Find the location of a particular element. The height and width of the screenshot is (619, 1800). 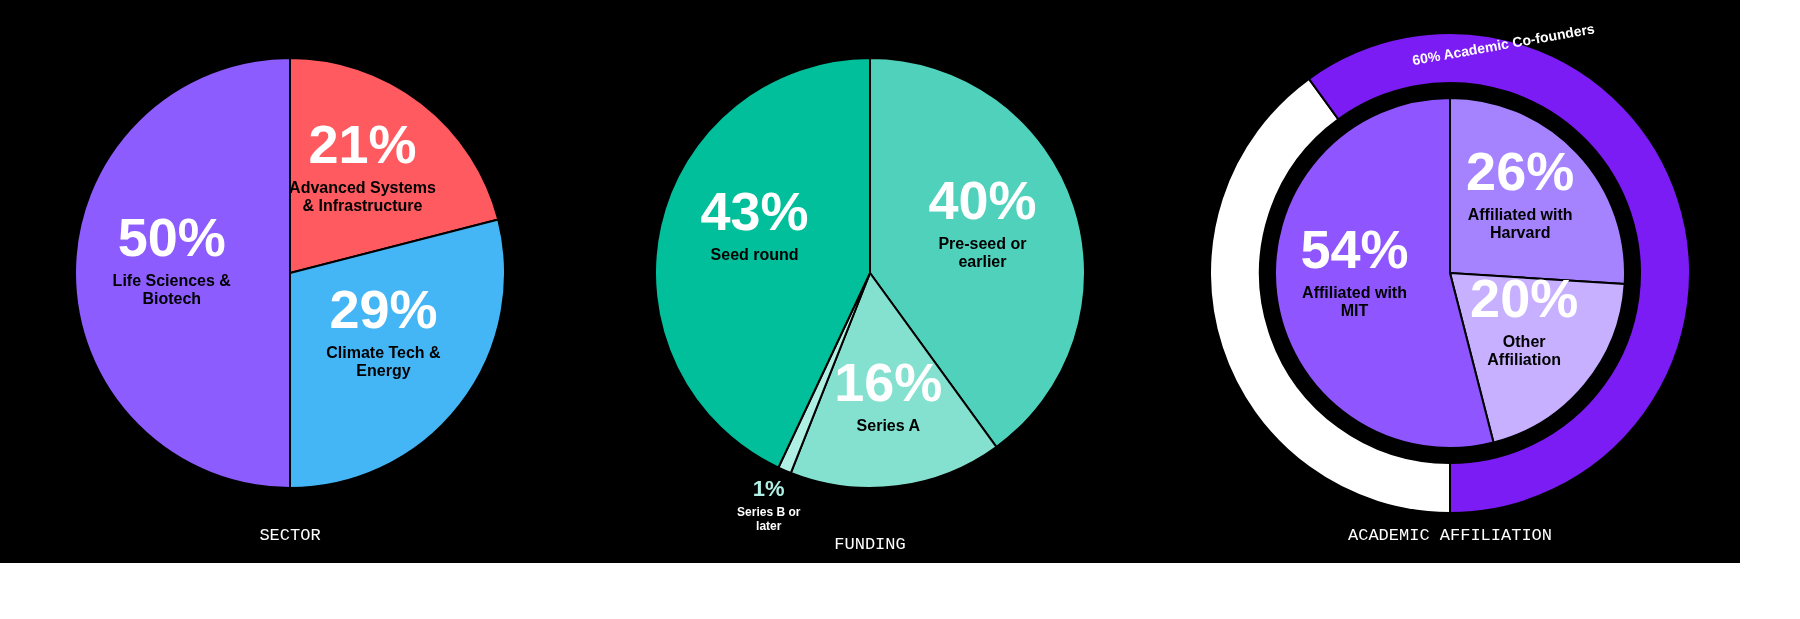

text: SECTOR is located at coordinates (290, 535).